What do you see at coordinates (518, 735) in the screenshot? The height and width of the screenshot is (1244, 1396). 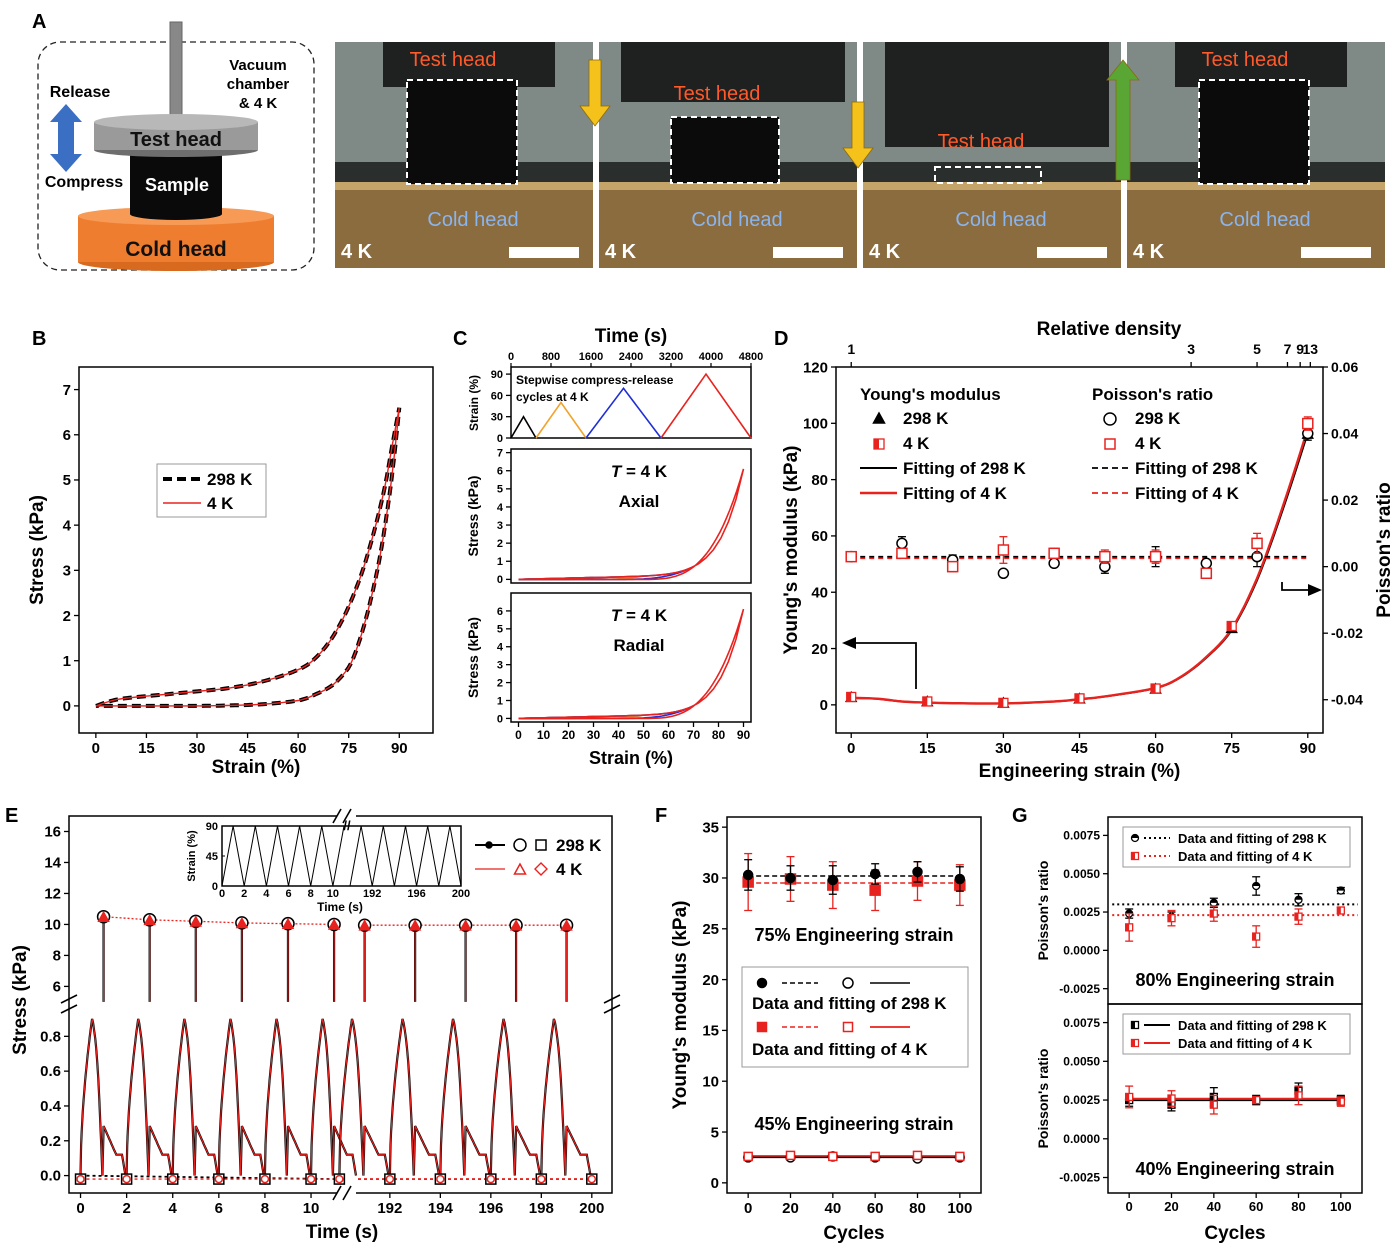 I see `strain-x-tick-label: 0` at bounding box center [518, 735].